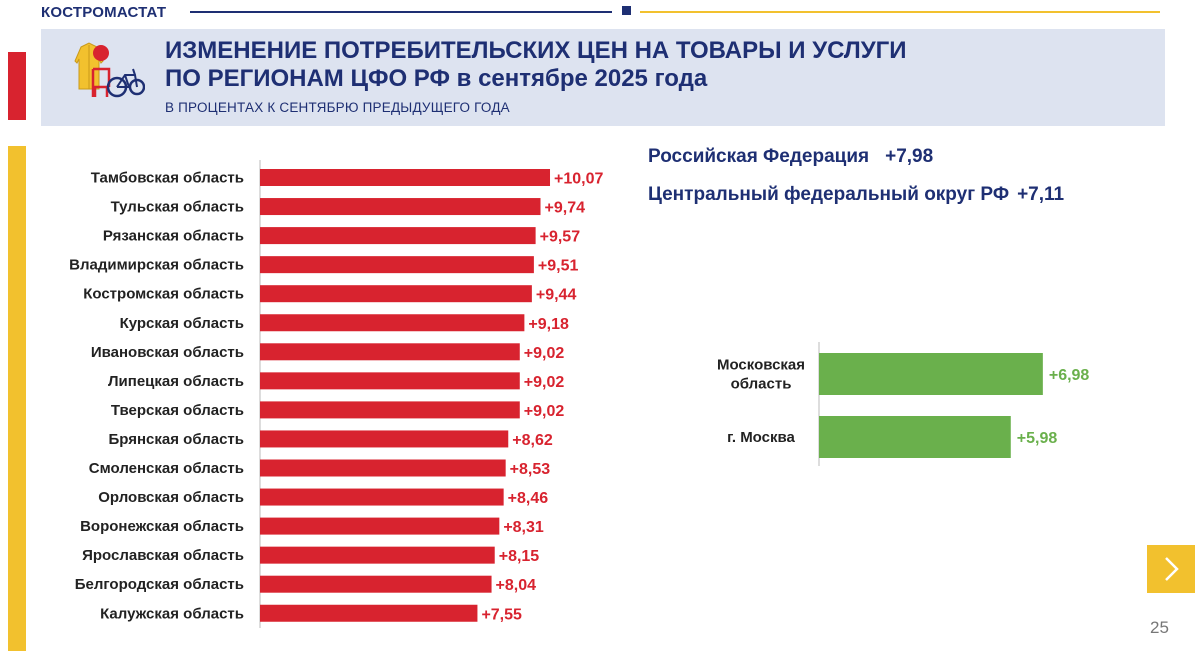 This screenshot has height=651, width=1200. I want to click on category-label: область, so click(761, 384).